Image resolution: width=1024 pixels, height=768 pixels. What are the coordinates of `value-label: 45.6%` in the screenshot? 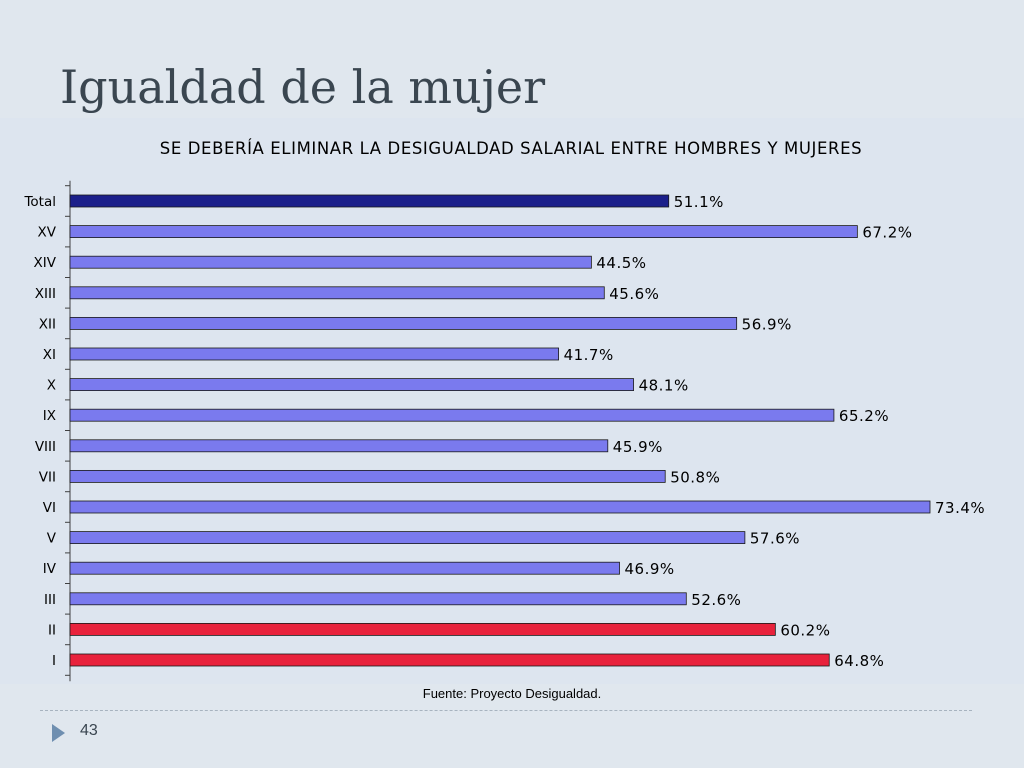 It's located at (634, 294).